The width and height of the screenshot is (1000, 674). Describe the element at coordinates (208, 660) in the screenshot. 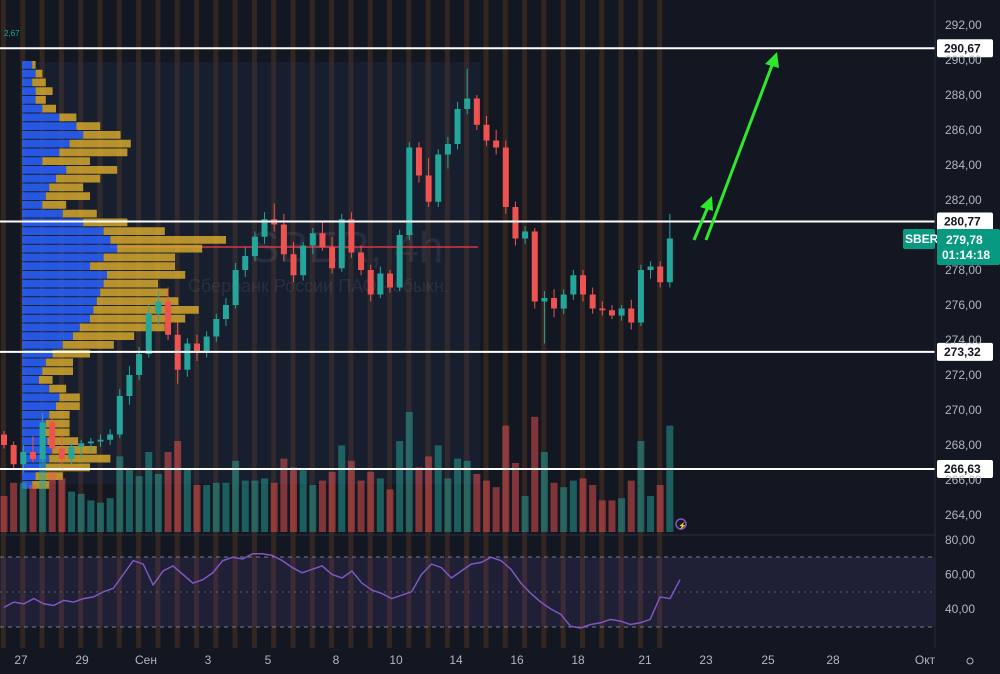

I see `time-tick-label: 3` at that location.